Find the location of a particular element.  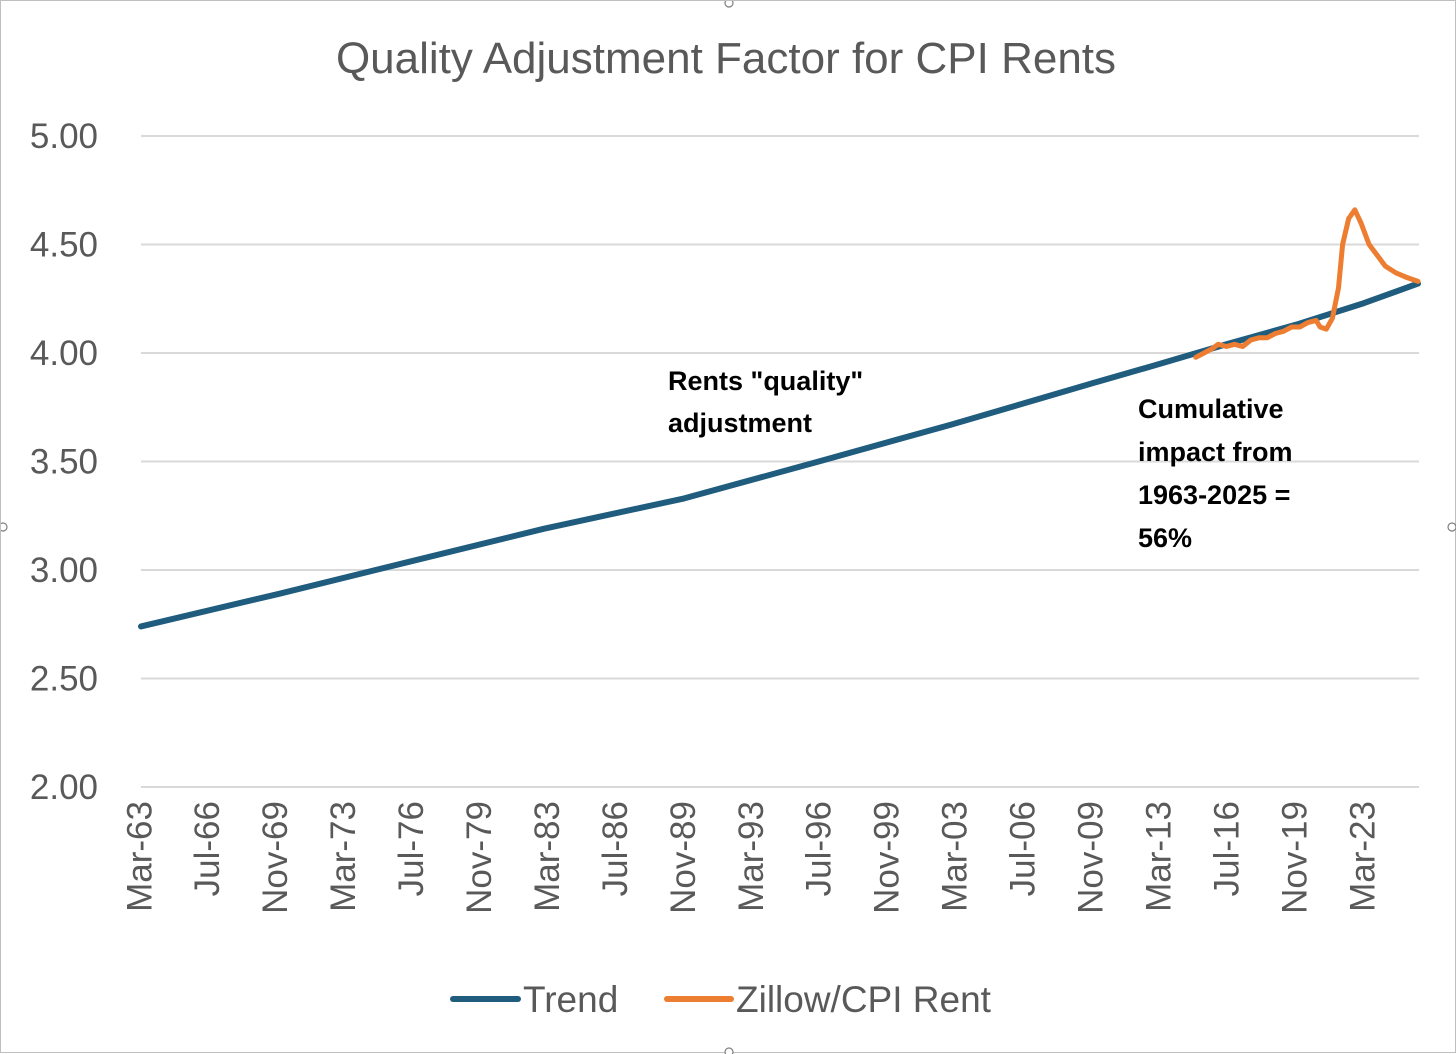

x-tick-label-nov-19: Nov-19 is located at coordinates (1294, 857).